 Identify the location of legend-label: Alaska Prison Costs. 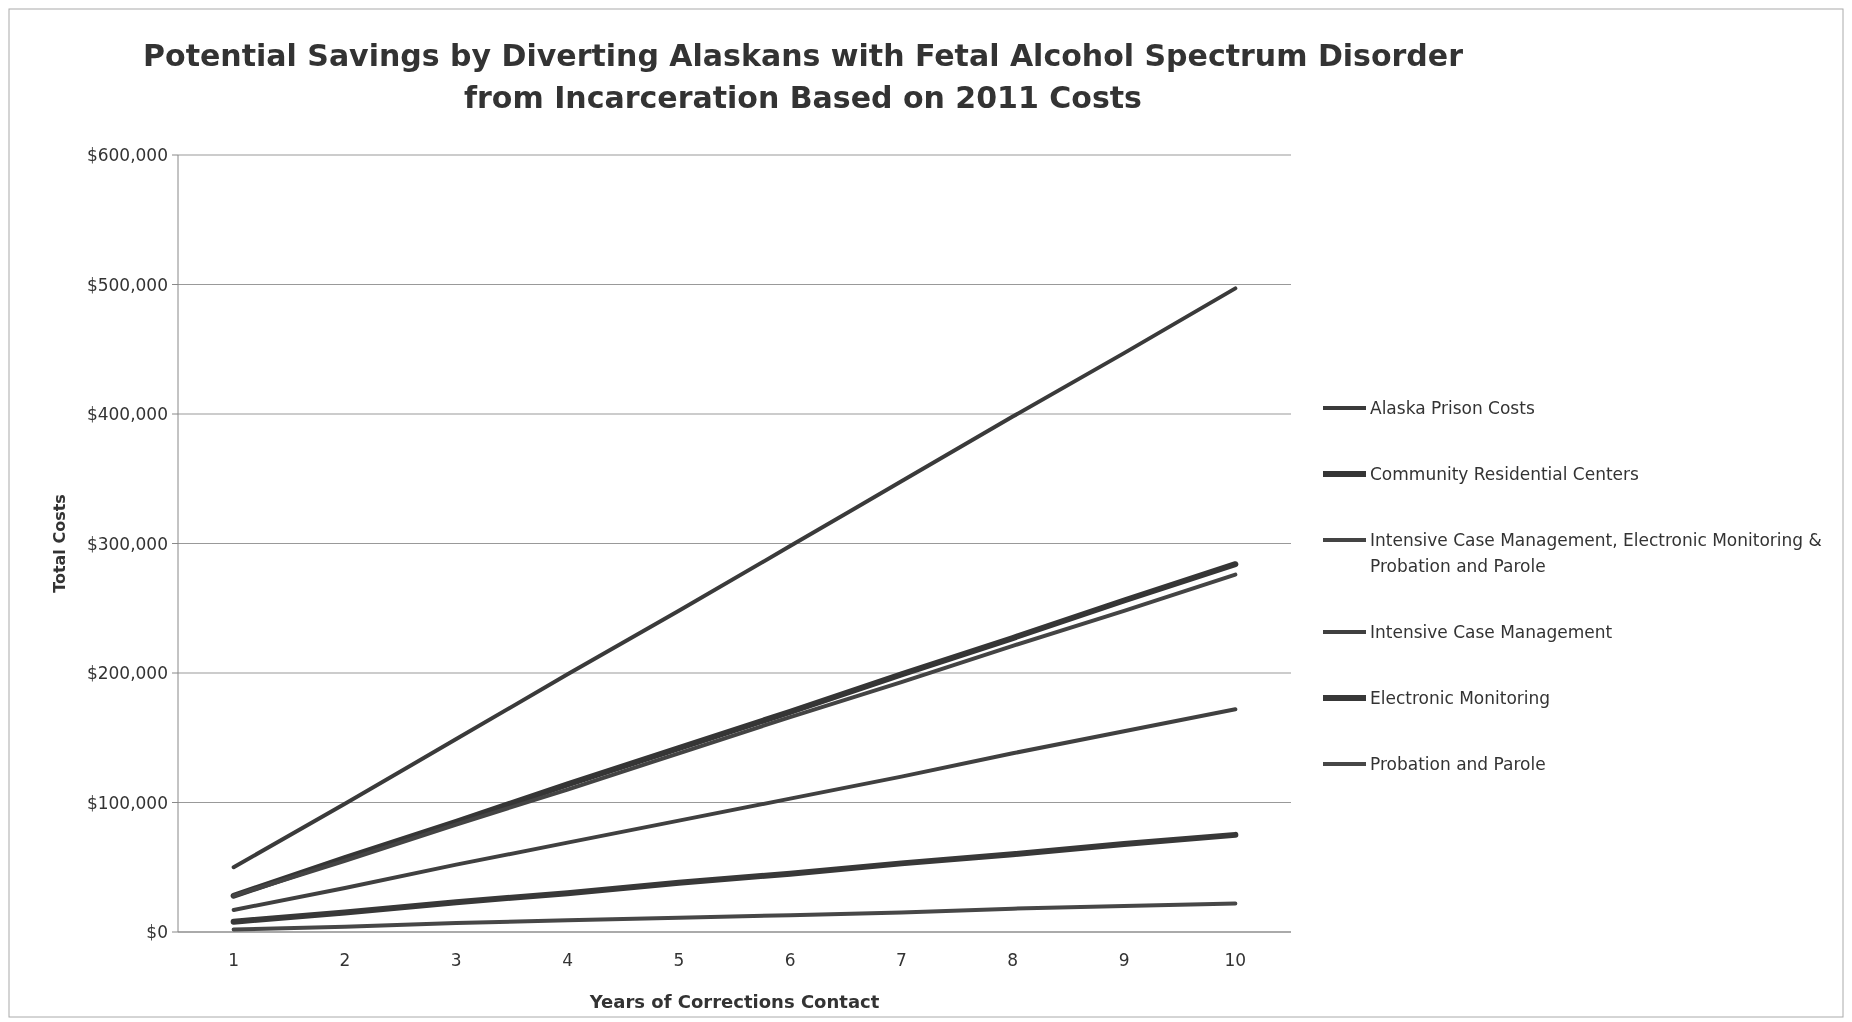
(1452, 408).